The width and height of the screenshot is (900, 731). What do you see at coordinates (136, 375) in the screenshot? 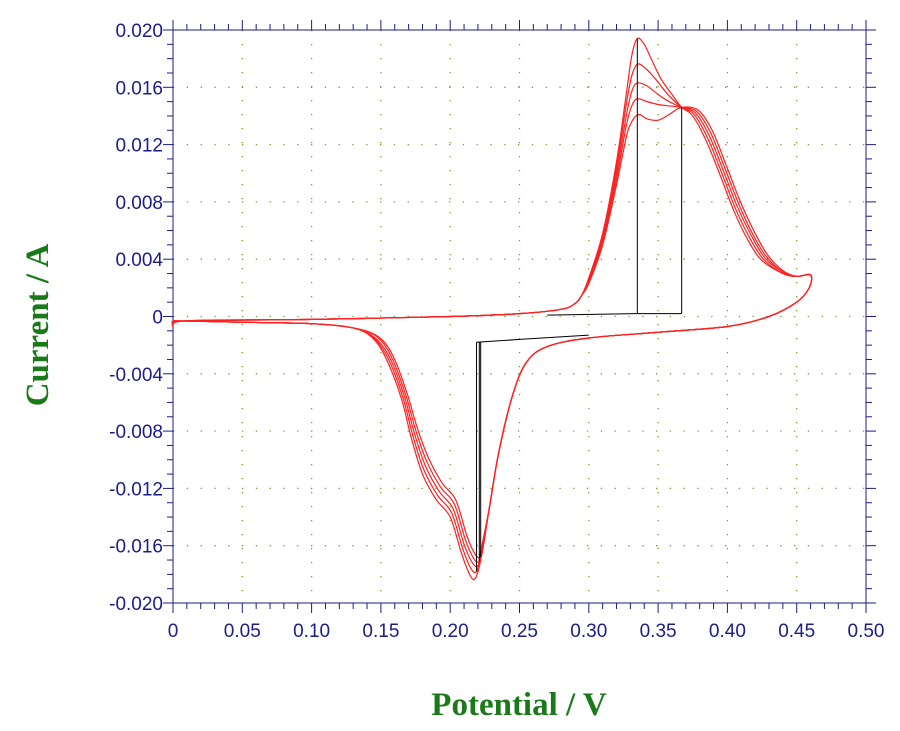
I see `y-tick-label: -0.004` at bounding box center [136, 375].